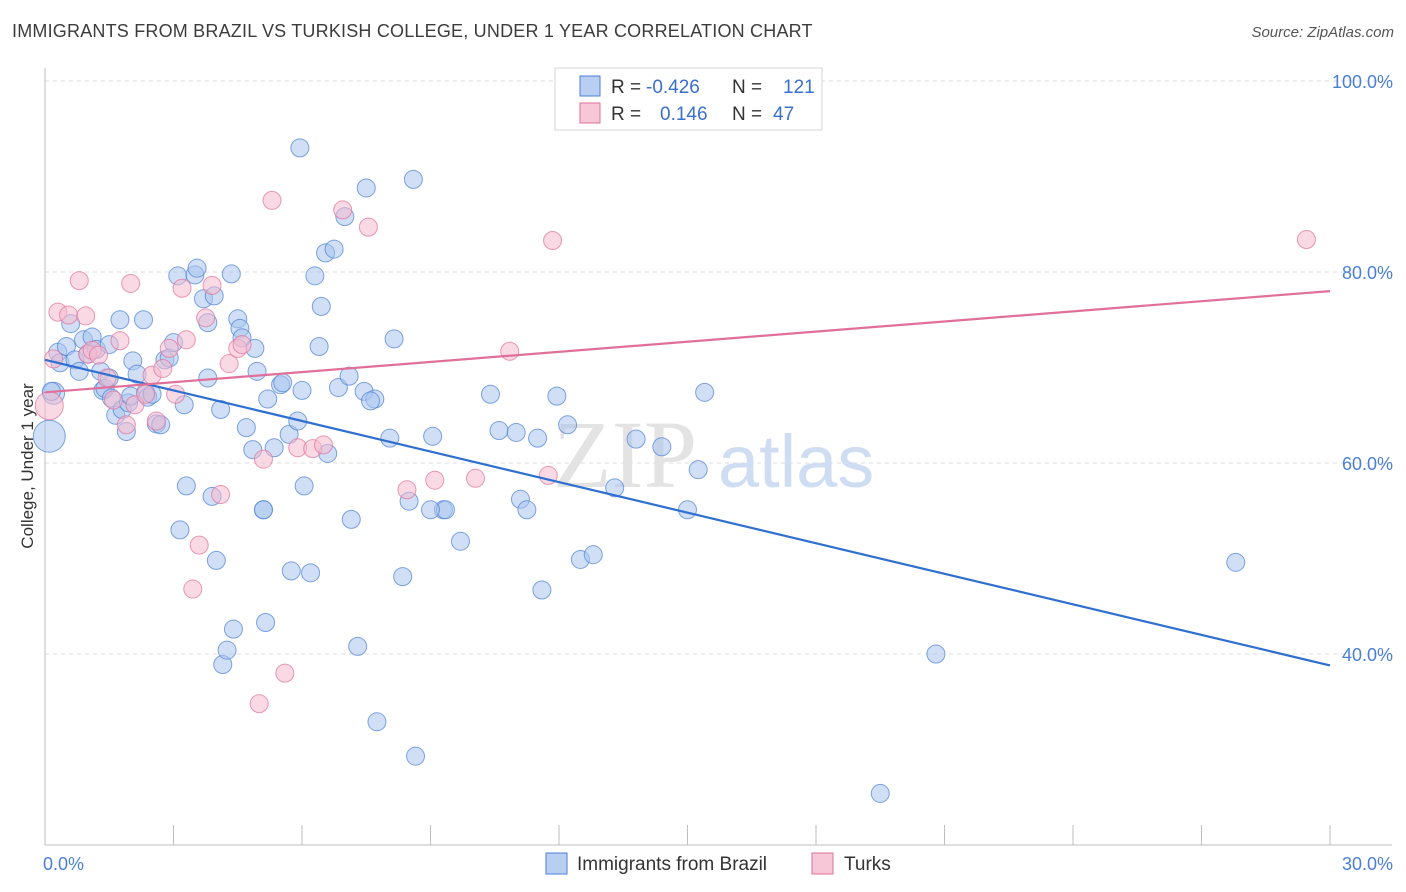 The image size is (1406, 892). What do you see at coordinates (672, 864) in the screenshot?
I see `legend-item-brazil: Immigrants from Brazil` at bounding box center [672, 864].